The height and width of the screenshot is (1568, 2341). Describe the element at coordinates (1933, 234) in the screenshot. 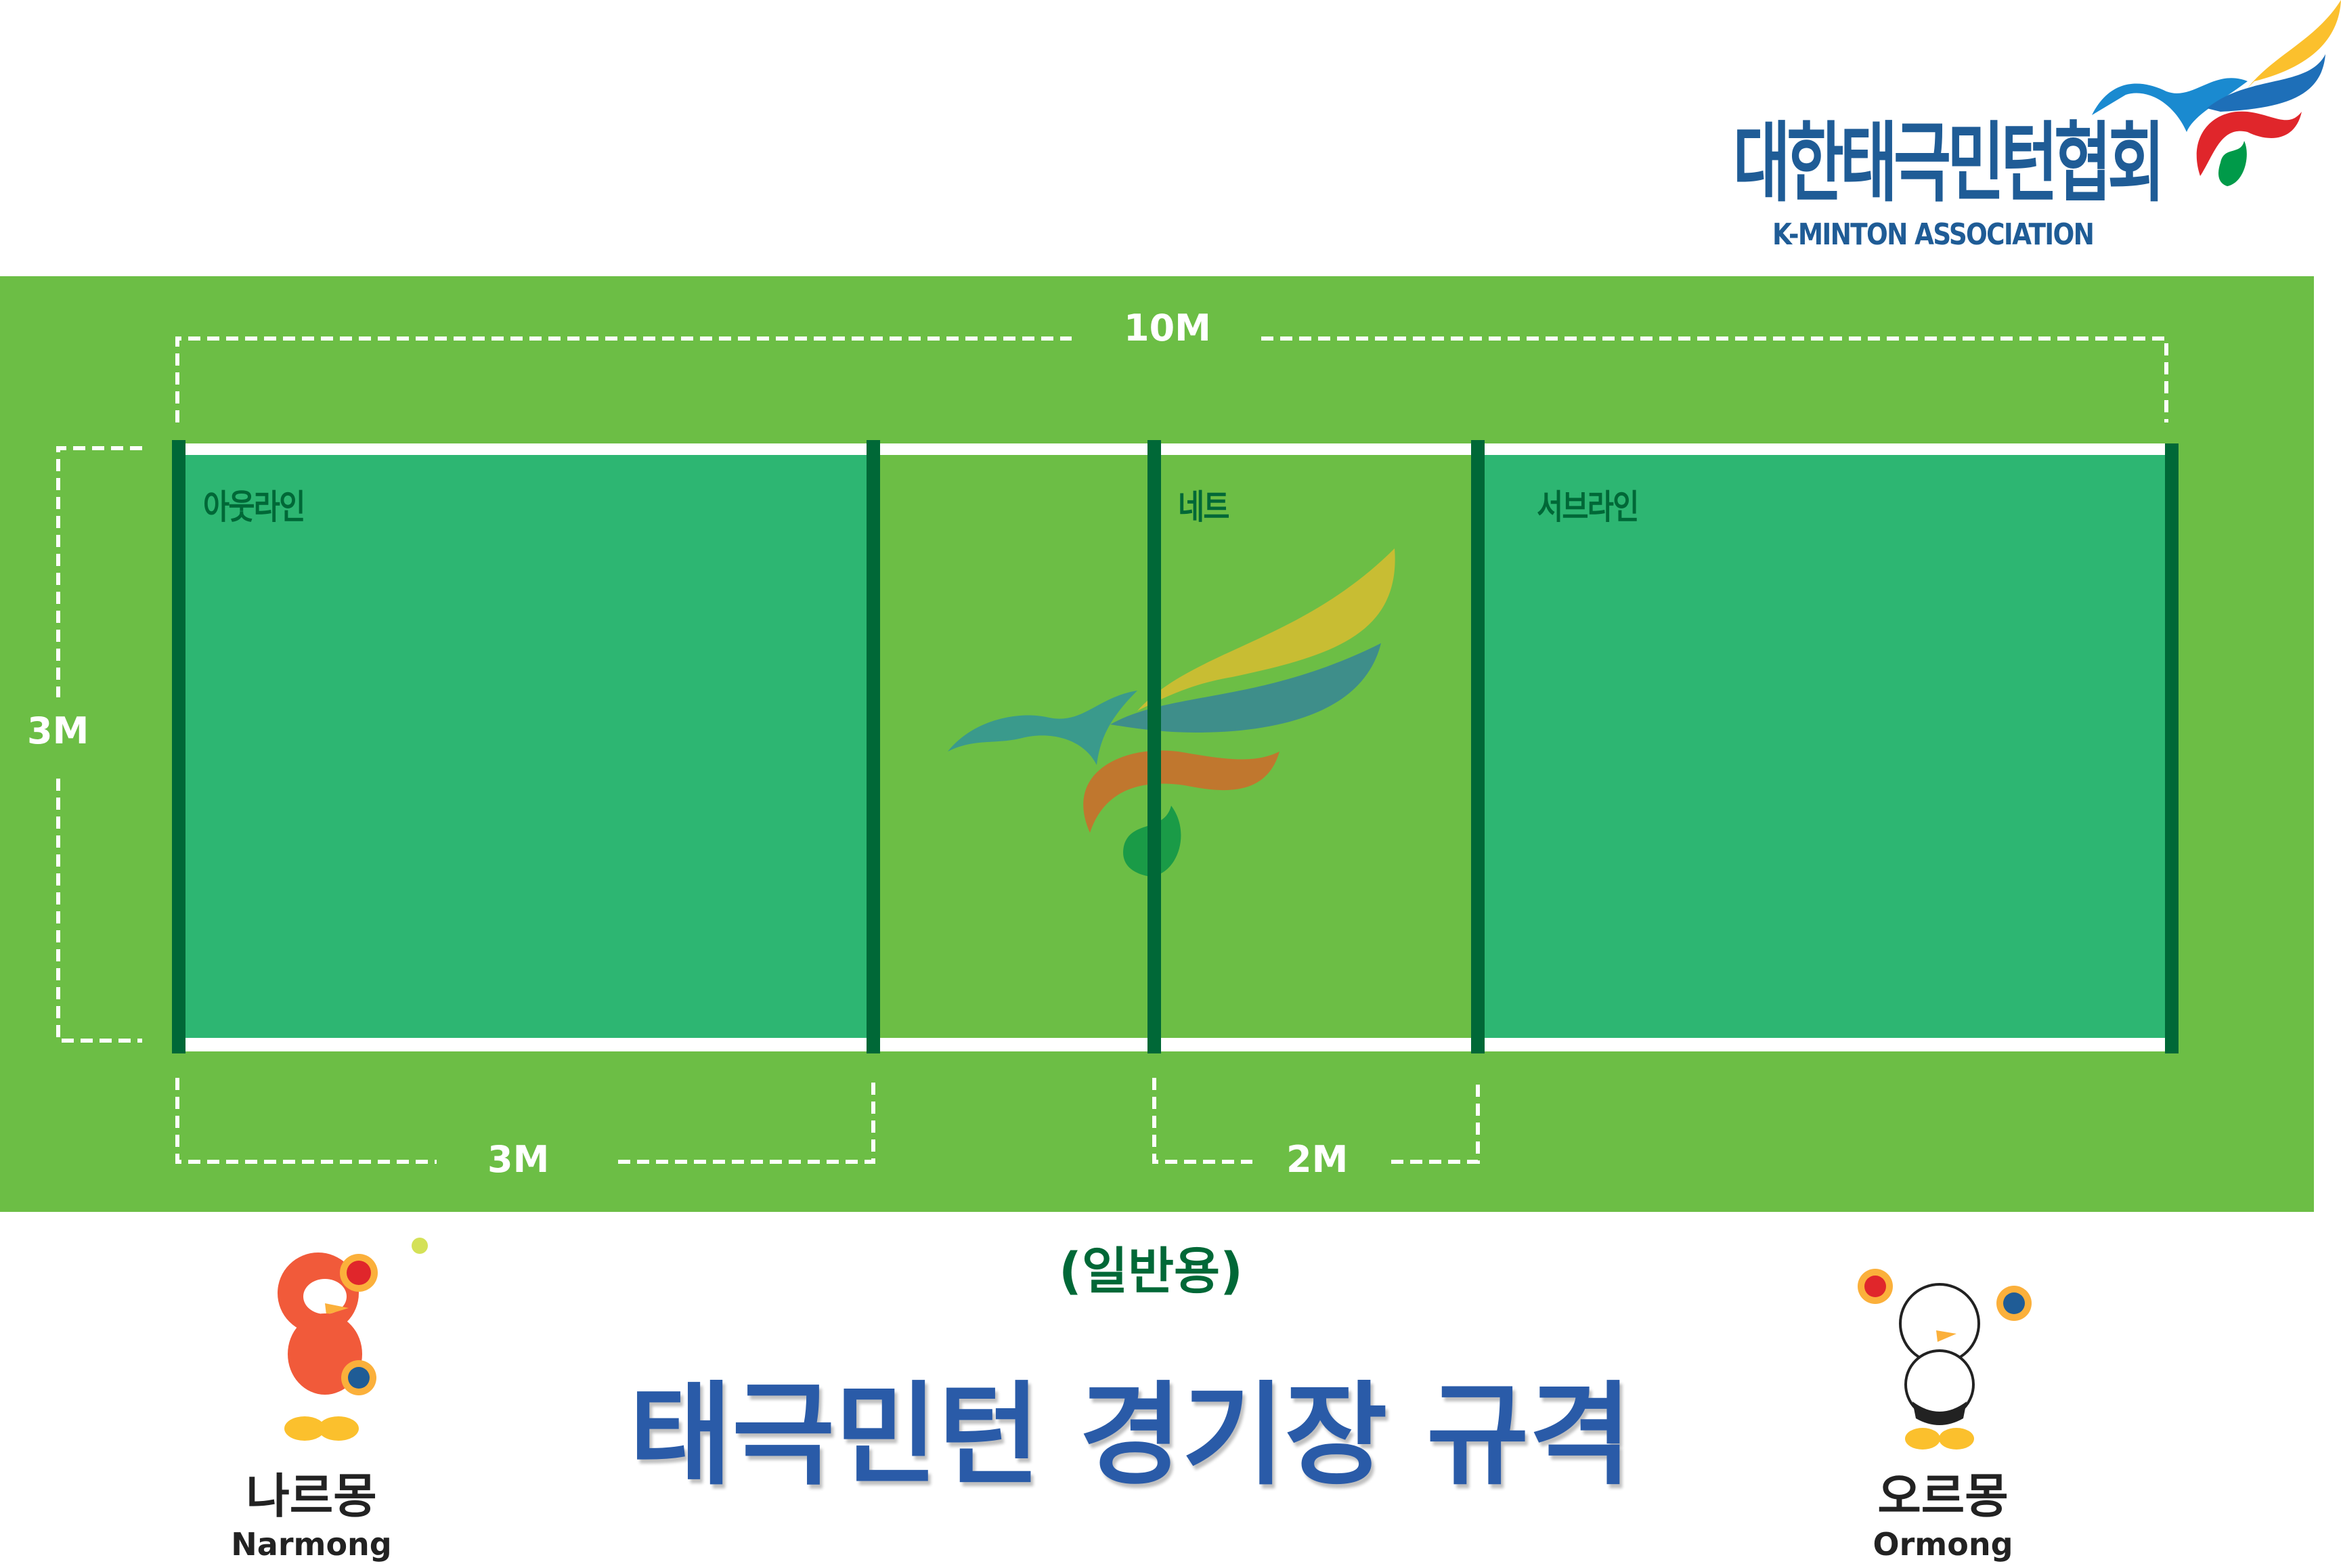

I see `association-name-english: K-MINTON ASSOCIATION` at that location.